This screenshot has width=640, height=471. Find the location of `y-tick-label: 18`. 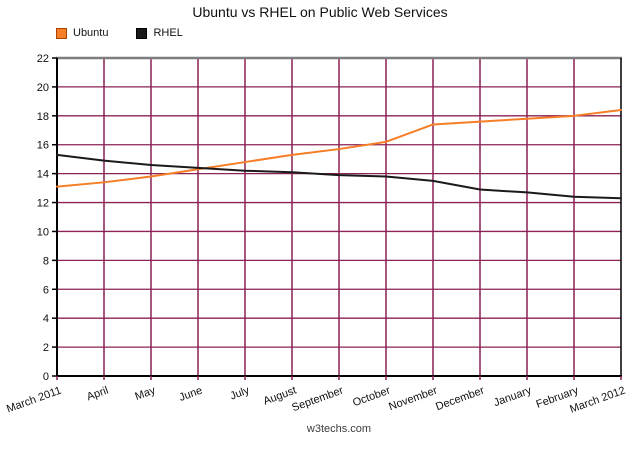

y-tick-label: 18 is located at coordinates (43, 117).